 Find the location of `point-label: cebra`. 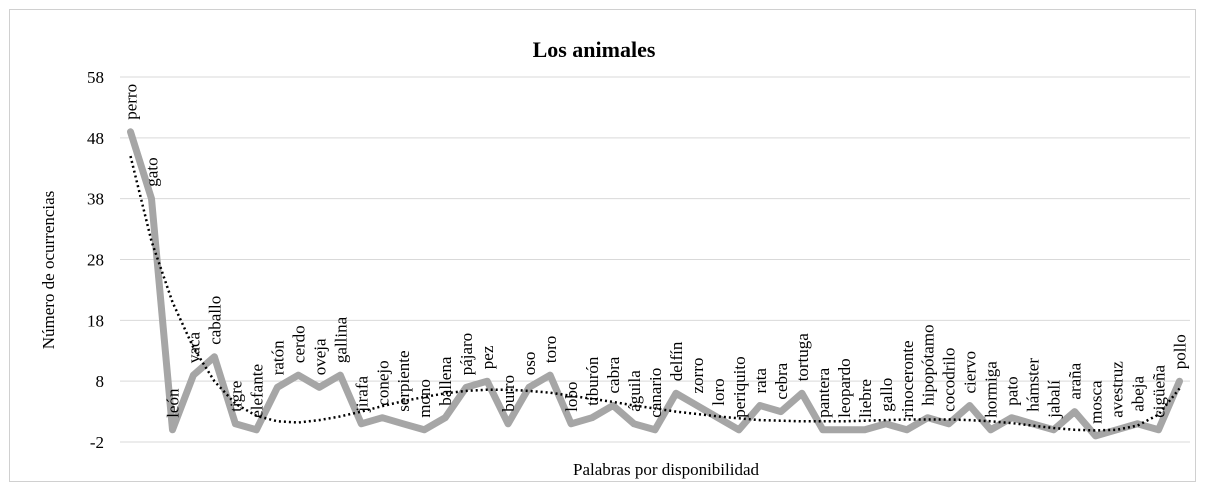

point-label: cebra is located at coordinates (781, 380).